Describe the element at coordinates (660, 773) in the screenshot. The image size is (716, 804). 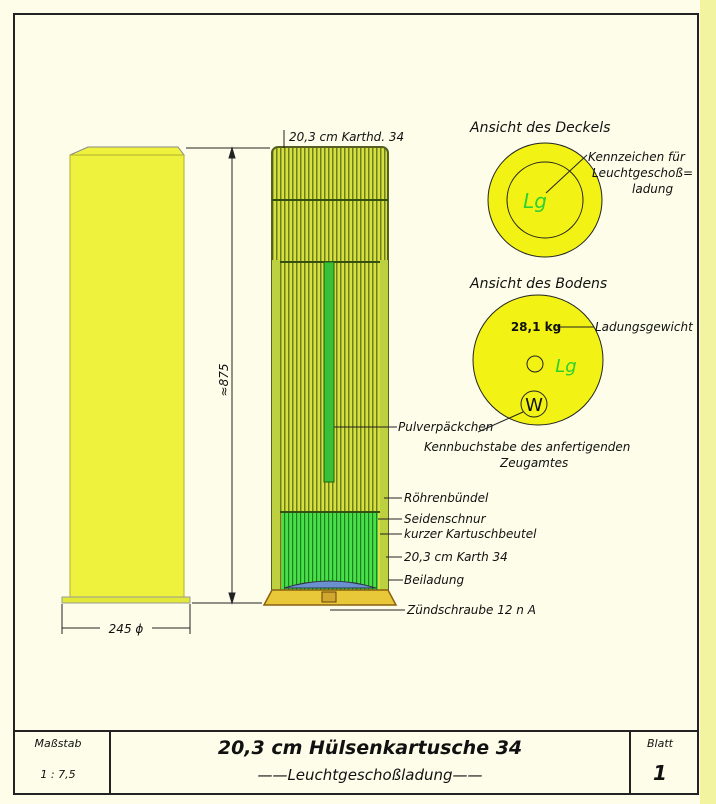
I see `sheet-value: 1` at that location.